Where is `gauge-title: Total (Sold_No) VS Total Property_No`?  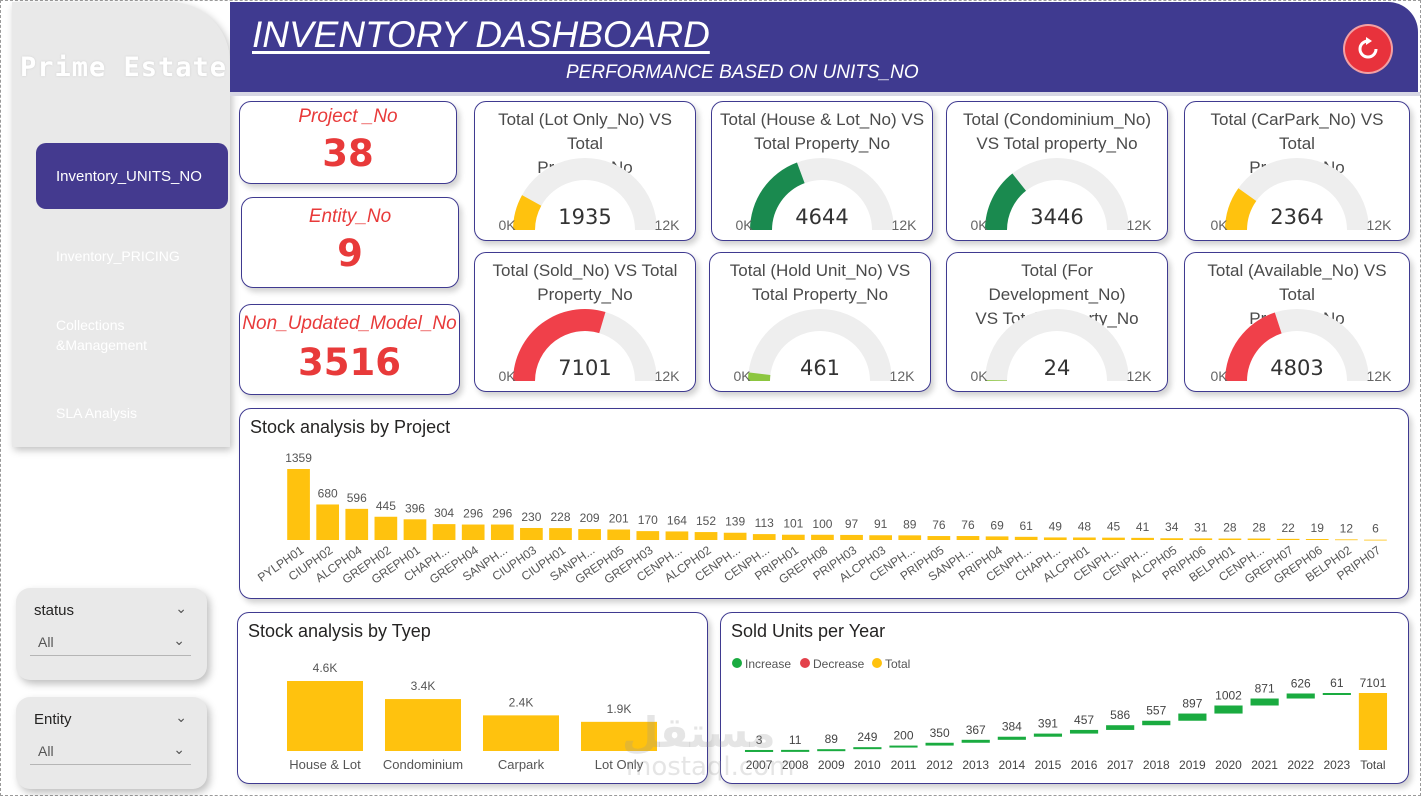
gauge-title: Total (Sold_No) VS Total Property_No is located at coordinates (585, 282).